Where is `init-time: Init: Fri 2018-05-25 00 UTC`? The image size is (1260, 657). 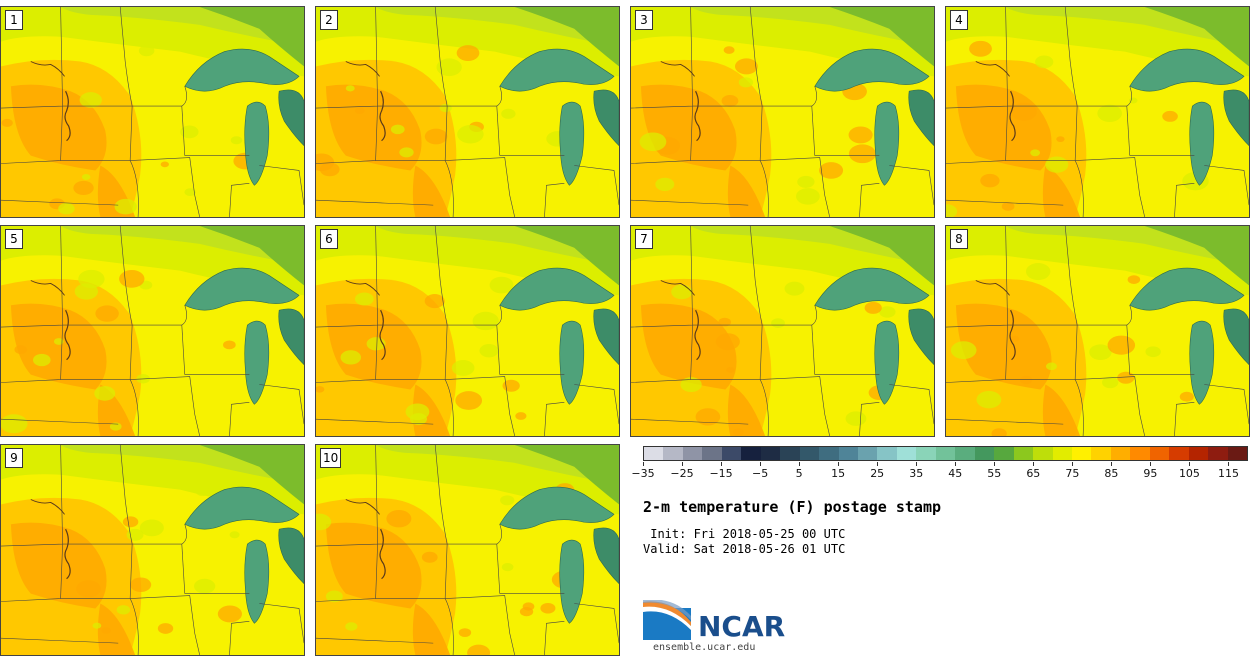
init-time: Init: Fri 2018-05-25 00 UTC is located at coordinates (744, 534).